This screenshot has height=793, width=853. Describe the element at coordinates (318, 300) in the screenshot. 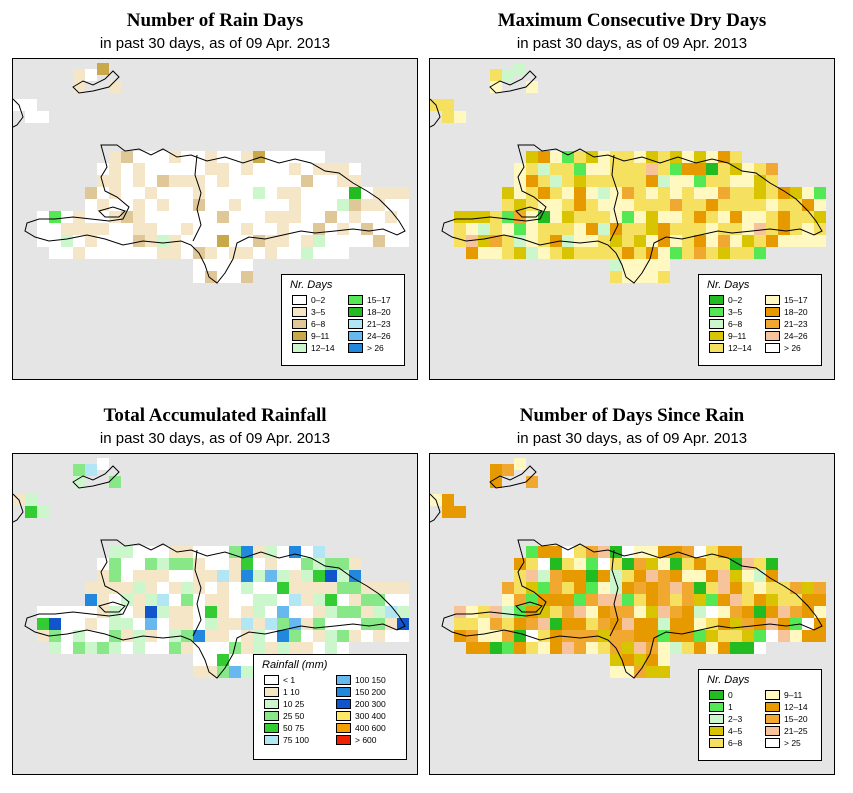

I see `legend-label: 0–2` at that location.